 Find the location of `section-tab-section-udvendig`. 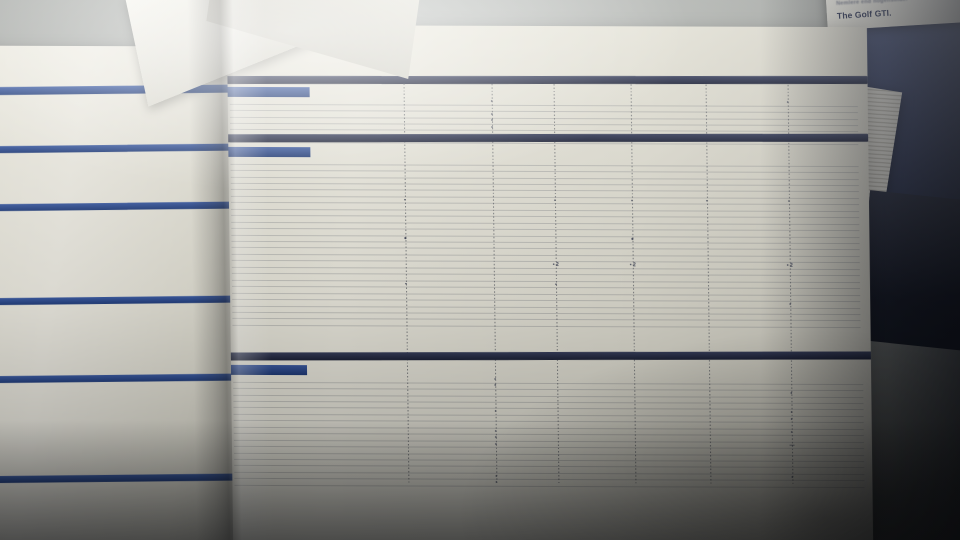

section-tab-section-udvendig is located at coordinates (268, 370).